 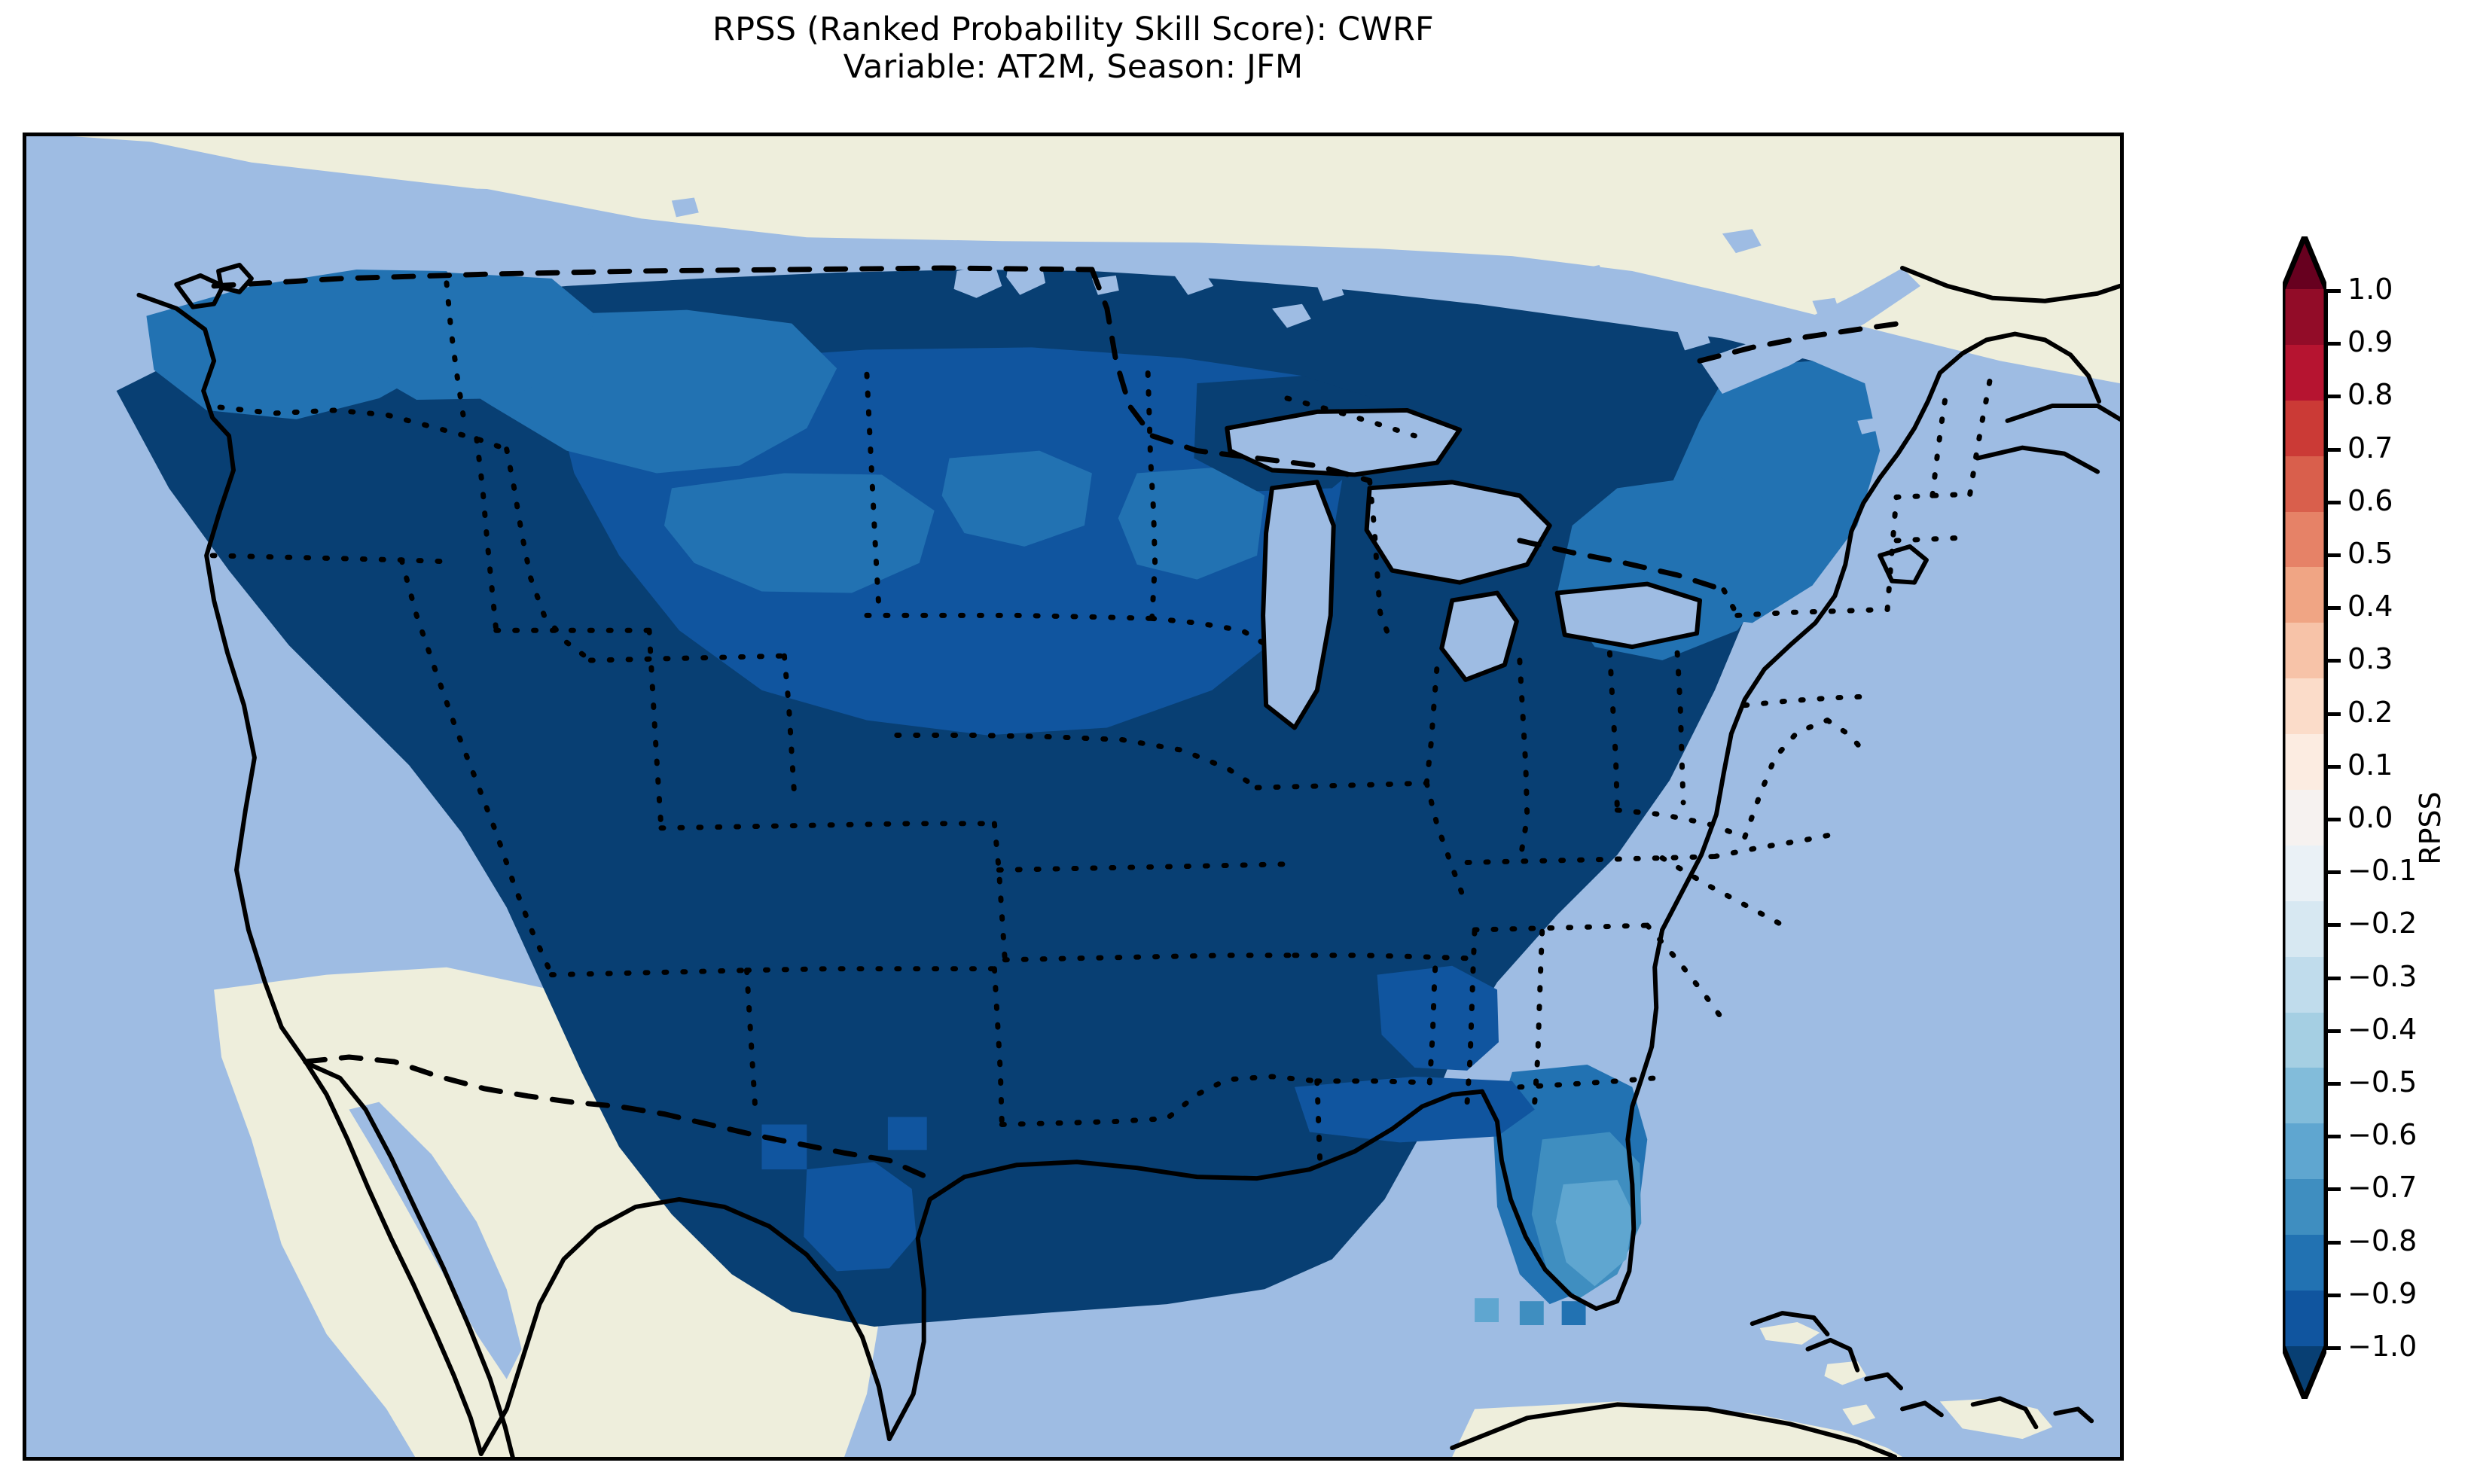 I want to click on colorbar-tick-label: 0.9, so click(x=2370, y=342).